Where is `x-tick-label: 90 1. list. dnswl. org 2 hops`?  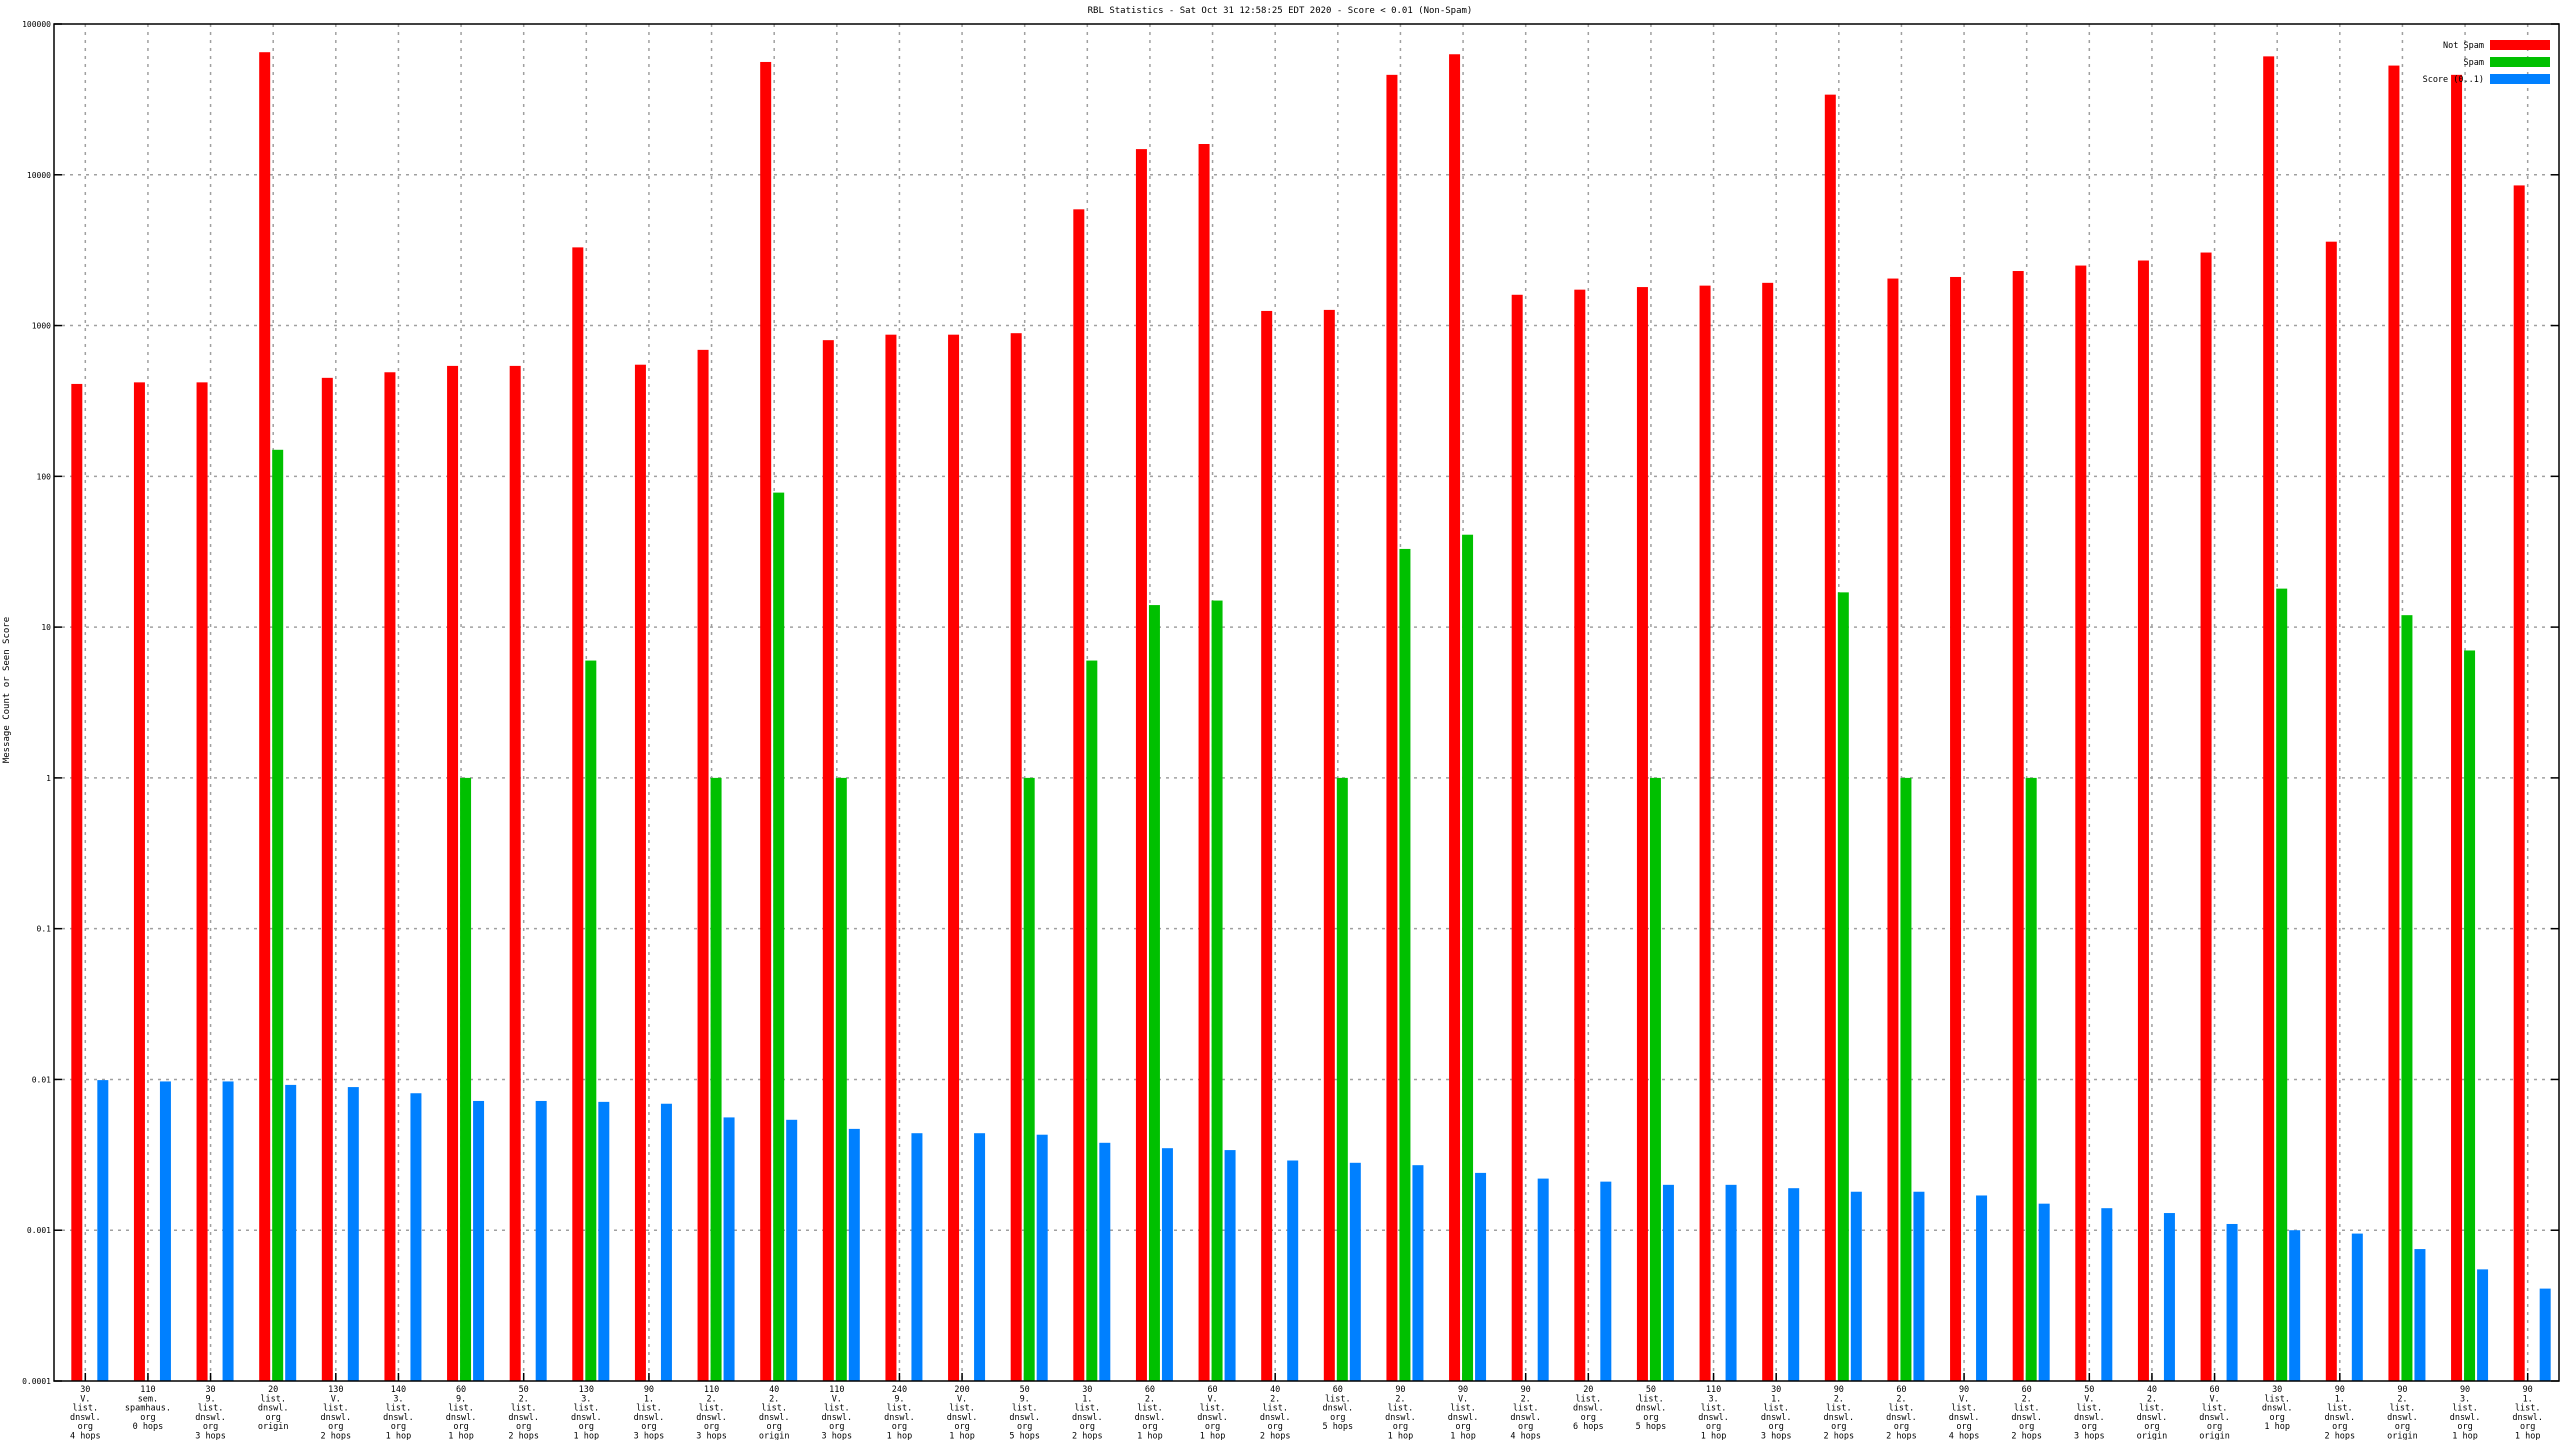 x-tick-label: 90 1. list. dnswl. org 2 hops is located at coordinates (2339, 1412).